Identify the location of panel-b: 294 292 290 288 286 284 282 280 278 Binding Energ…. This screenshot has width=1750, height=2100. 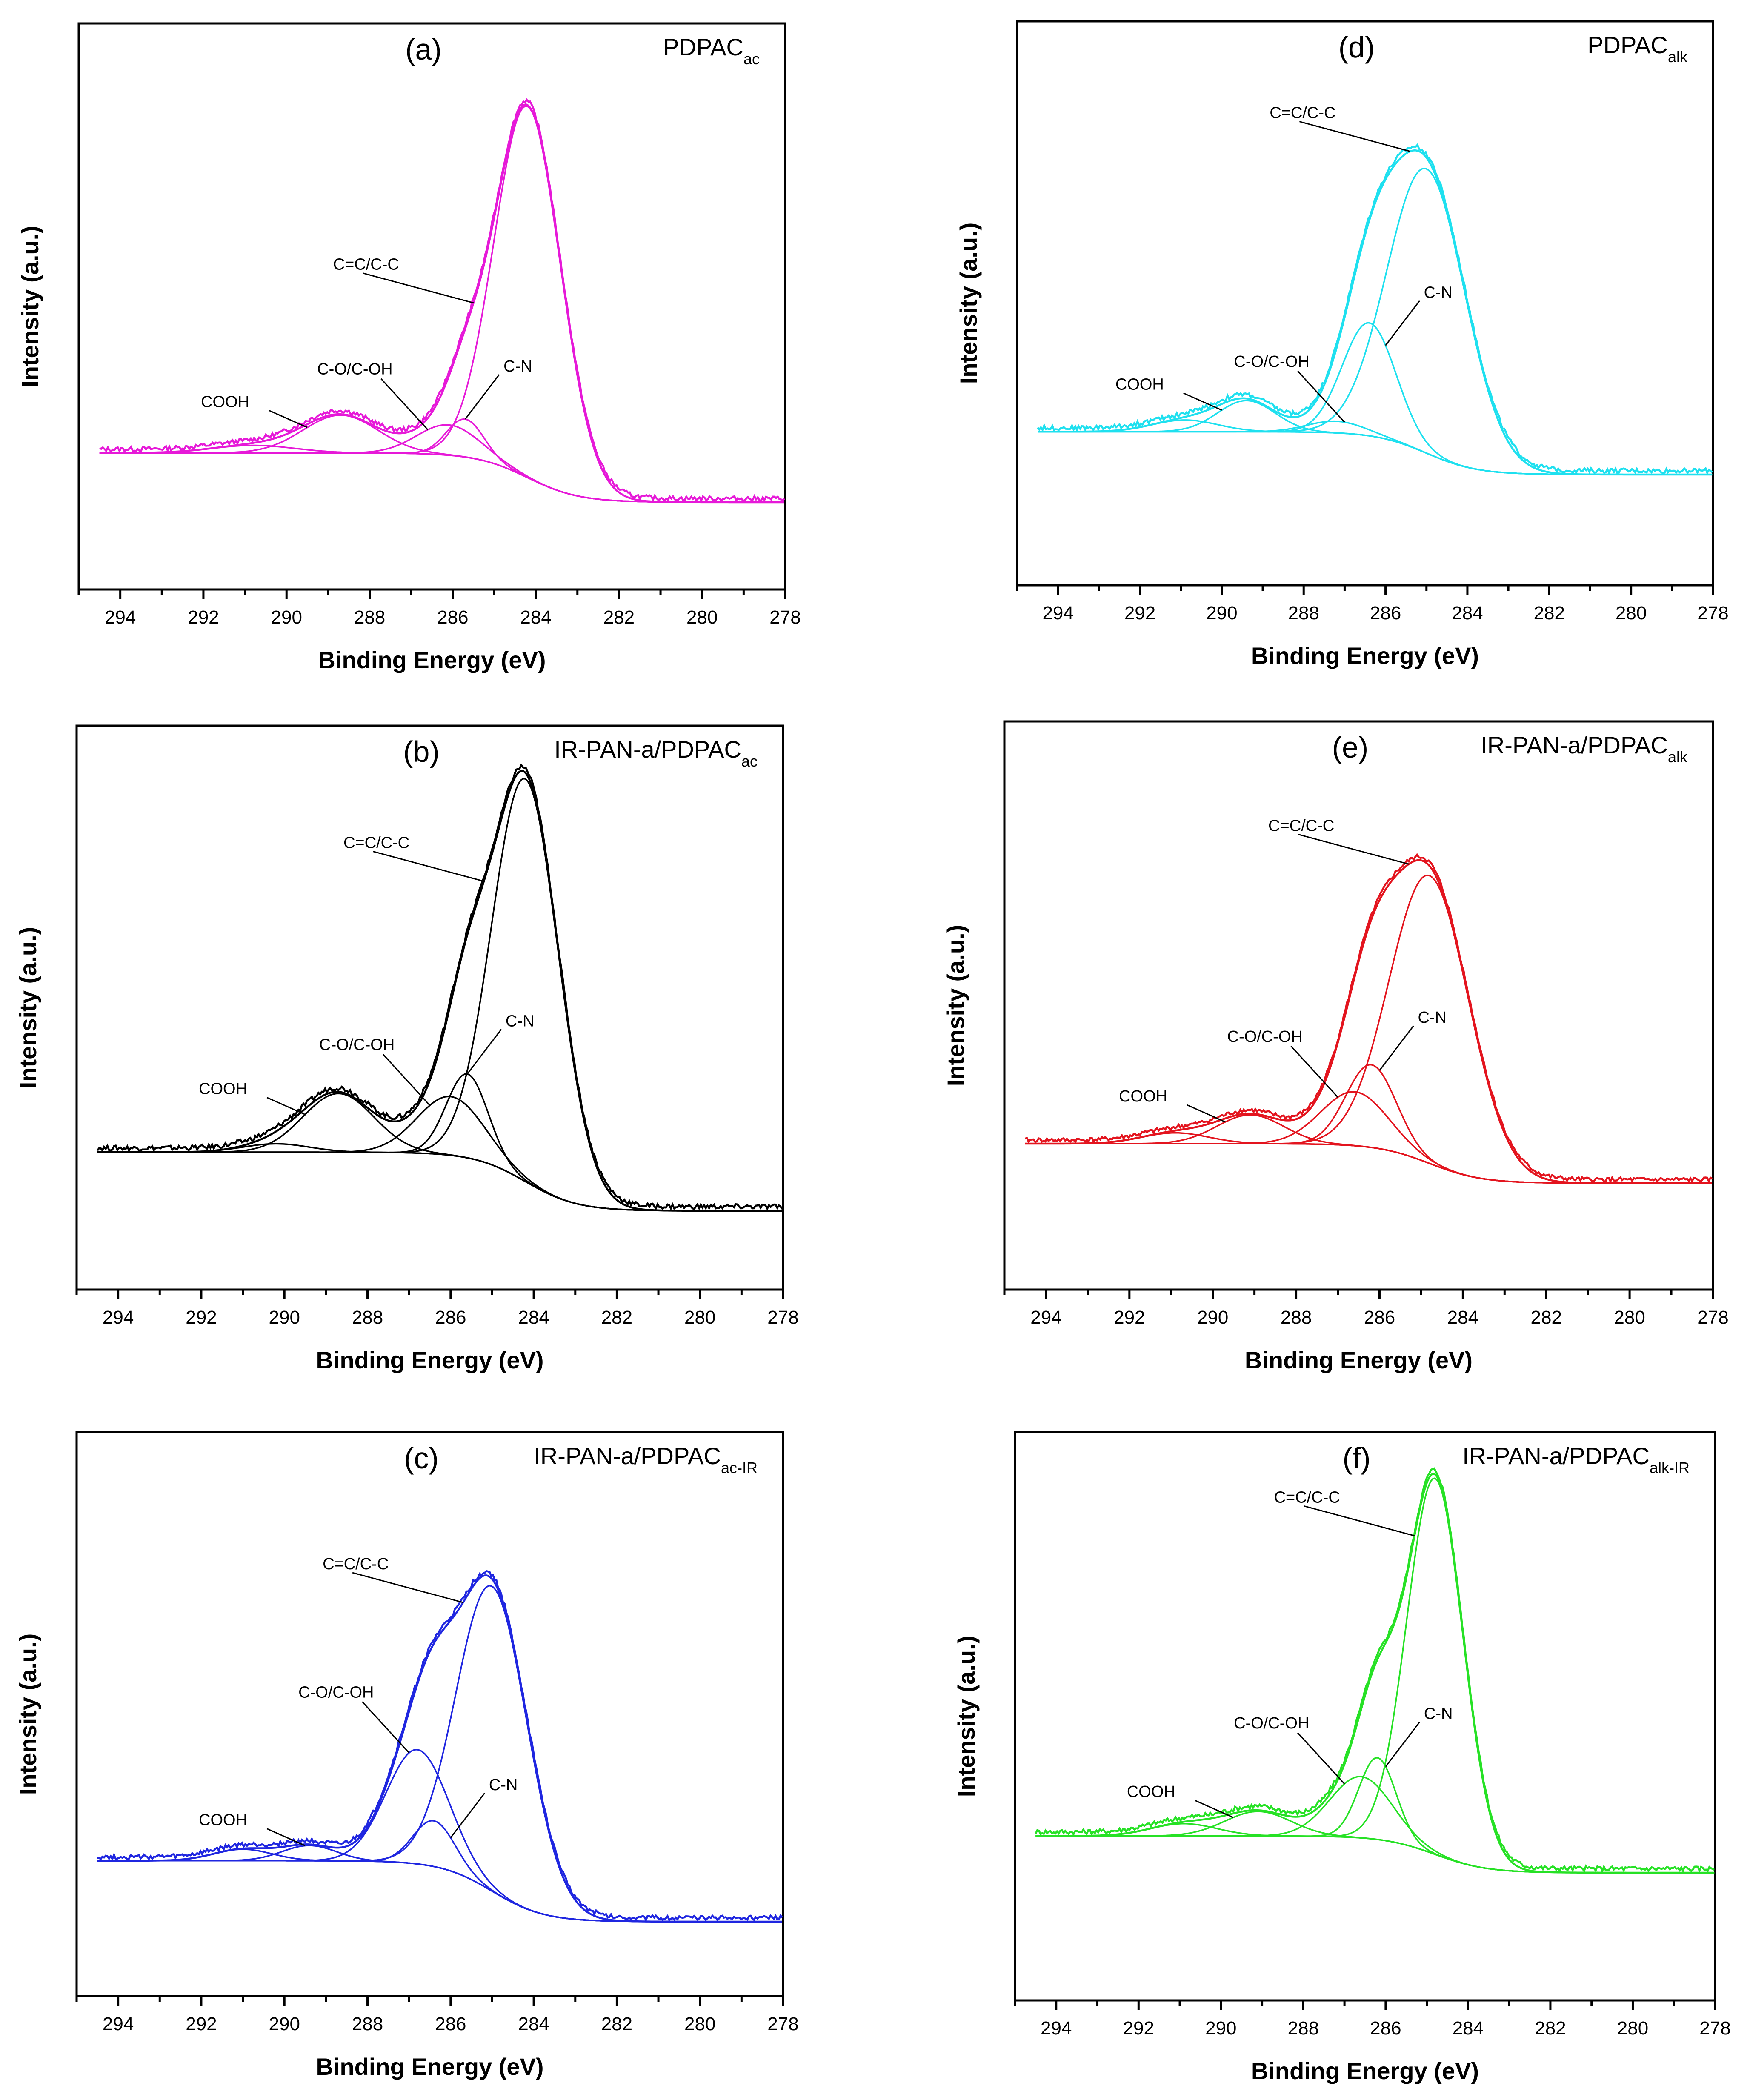
(406, 1048).